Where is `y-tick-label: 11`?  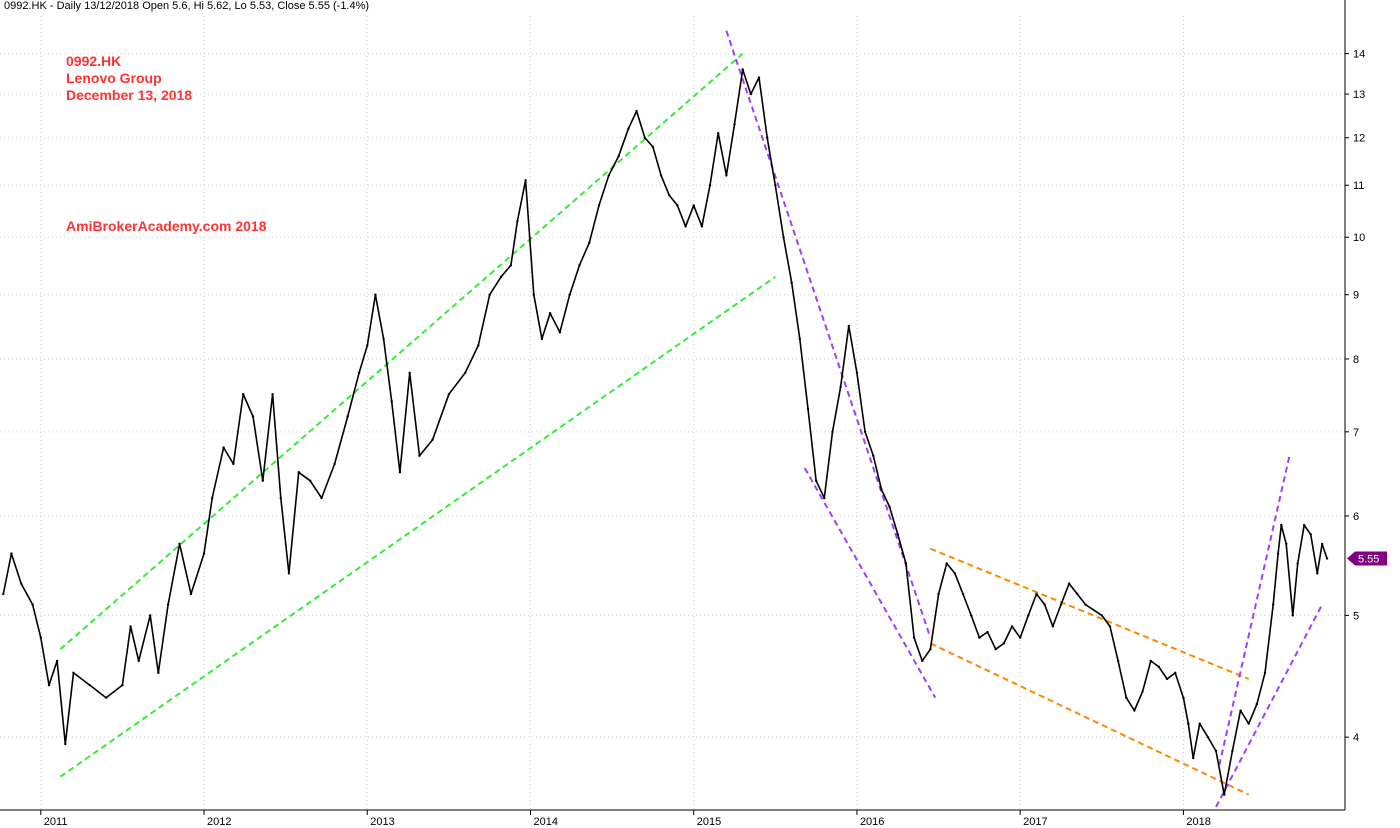
y-tick-label: 11 is located at coordinates (1358, 186).